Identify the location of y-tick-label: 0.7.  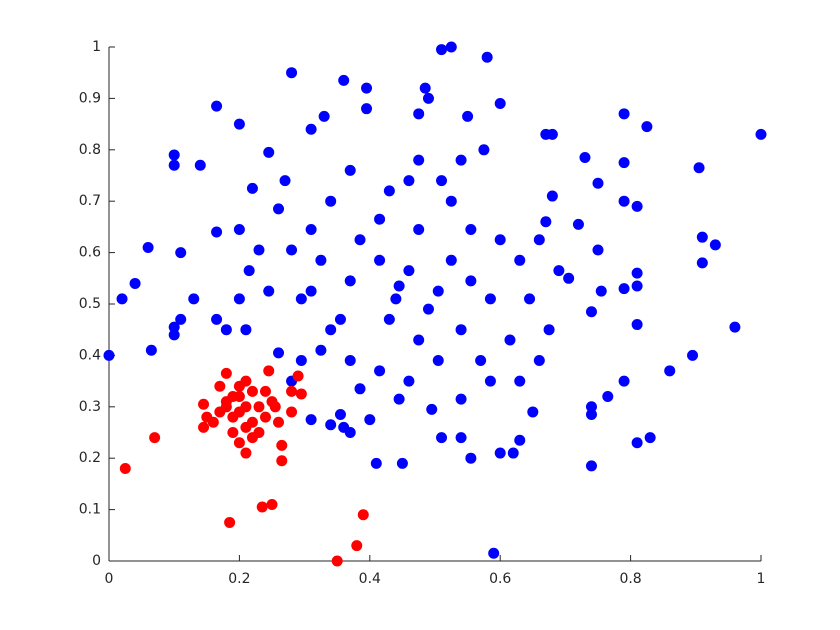
(90, 201).